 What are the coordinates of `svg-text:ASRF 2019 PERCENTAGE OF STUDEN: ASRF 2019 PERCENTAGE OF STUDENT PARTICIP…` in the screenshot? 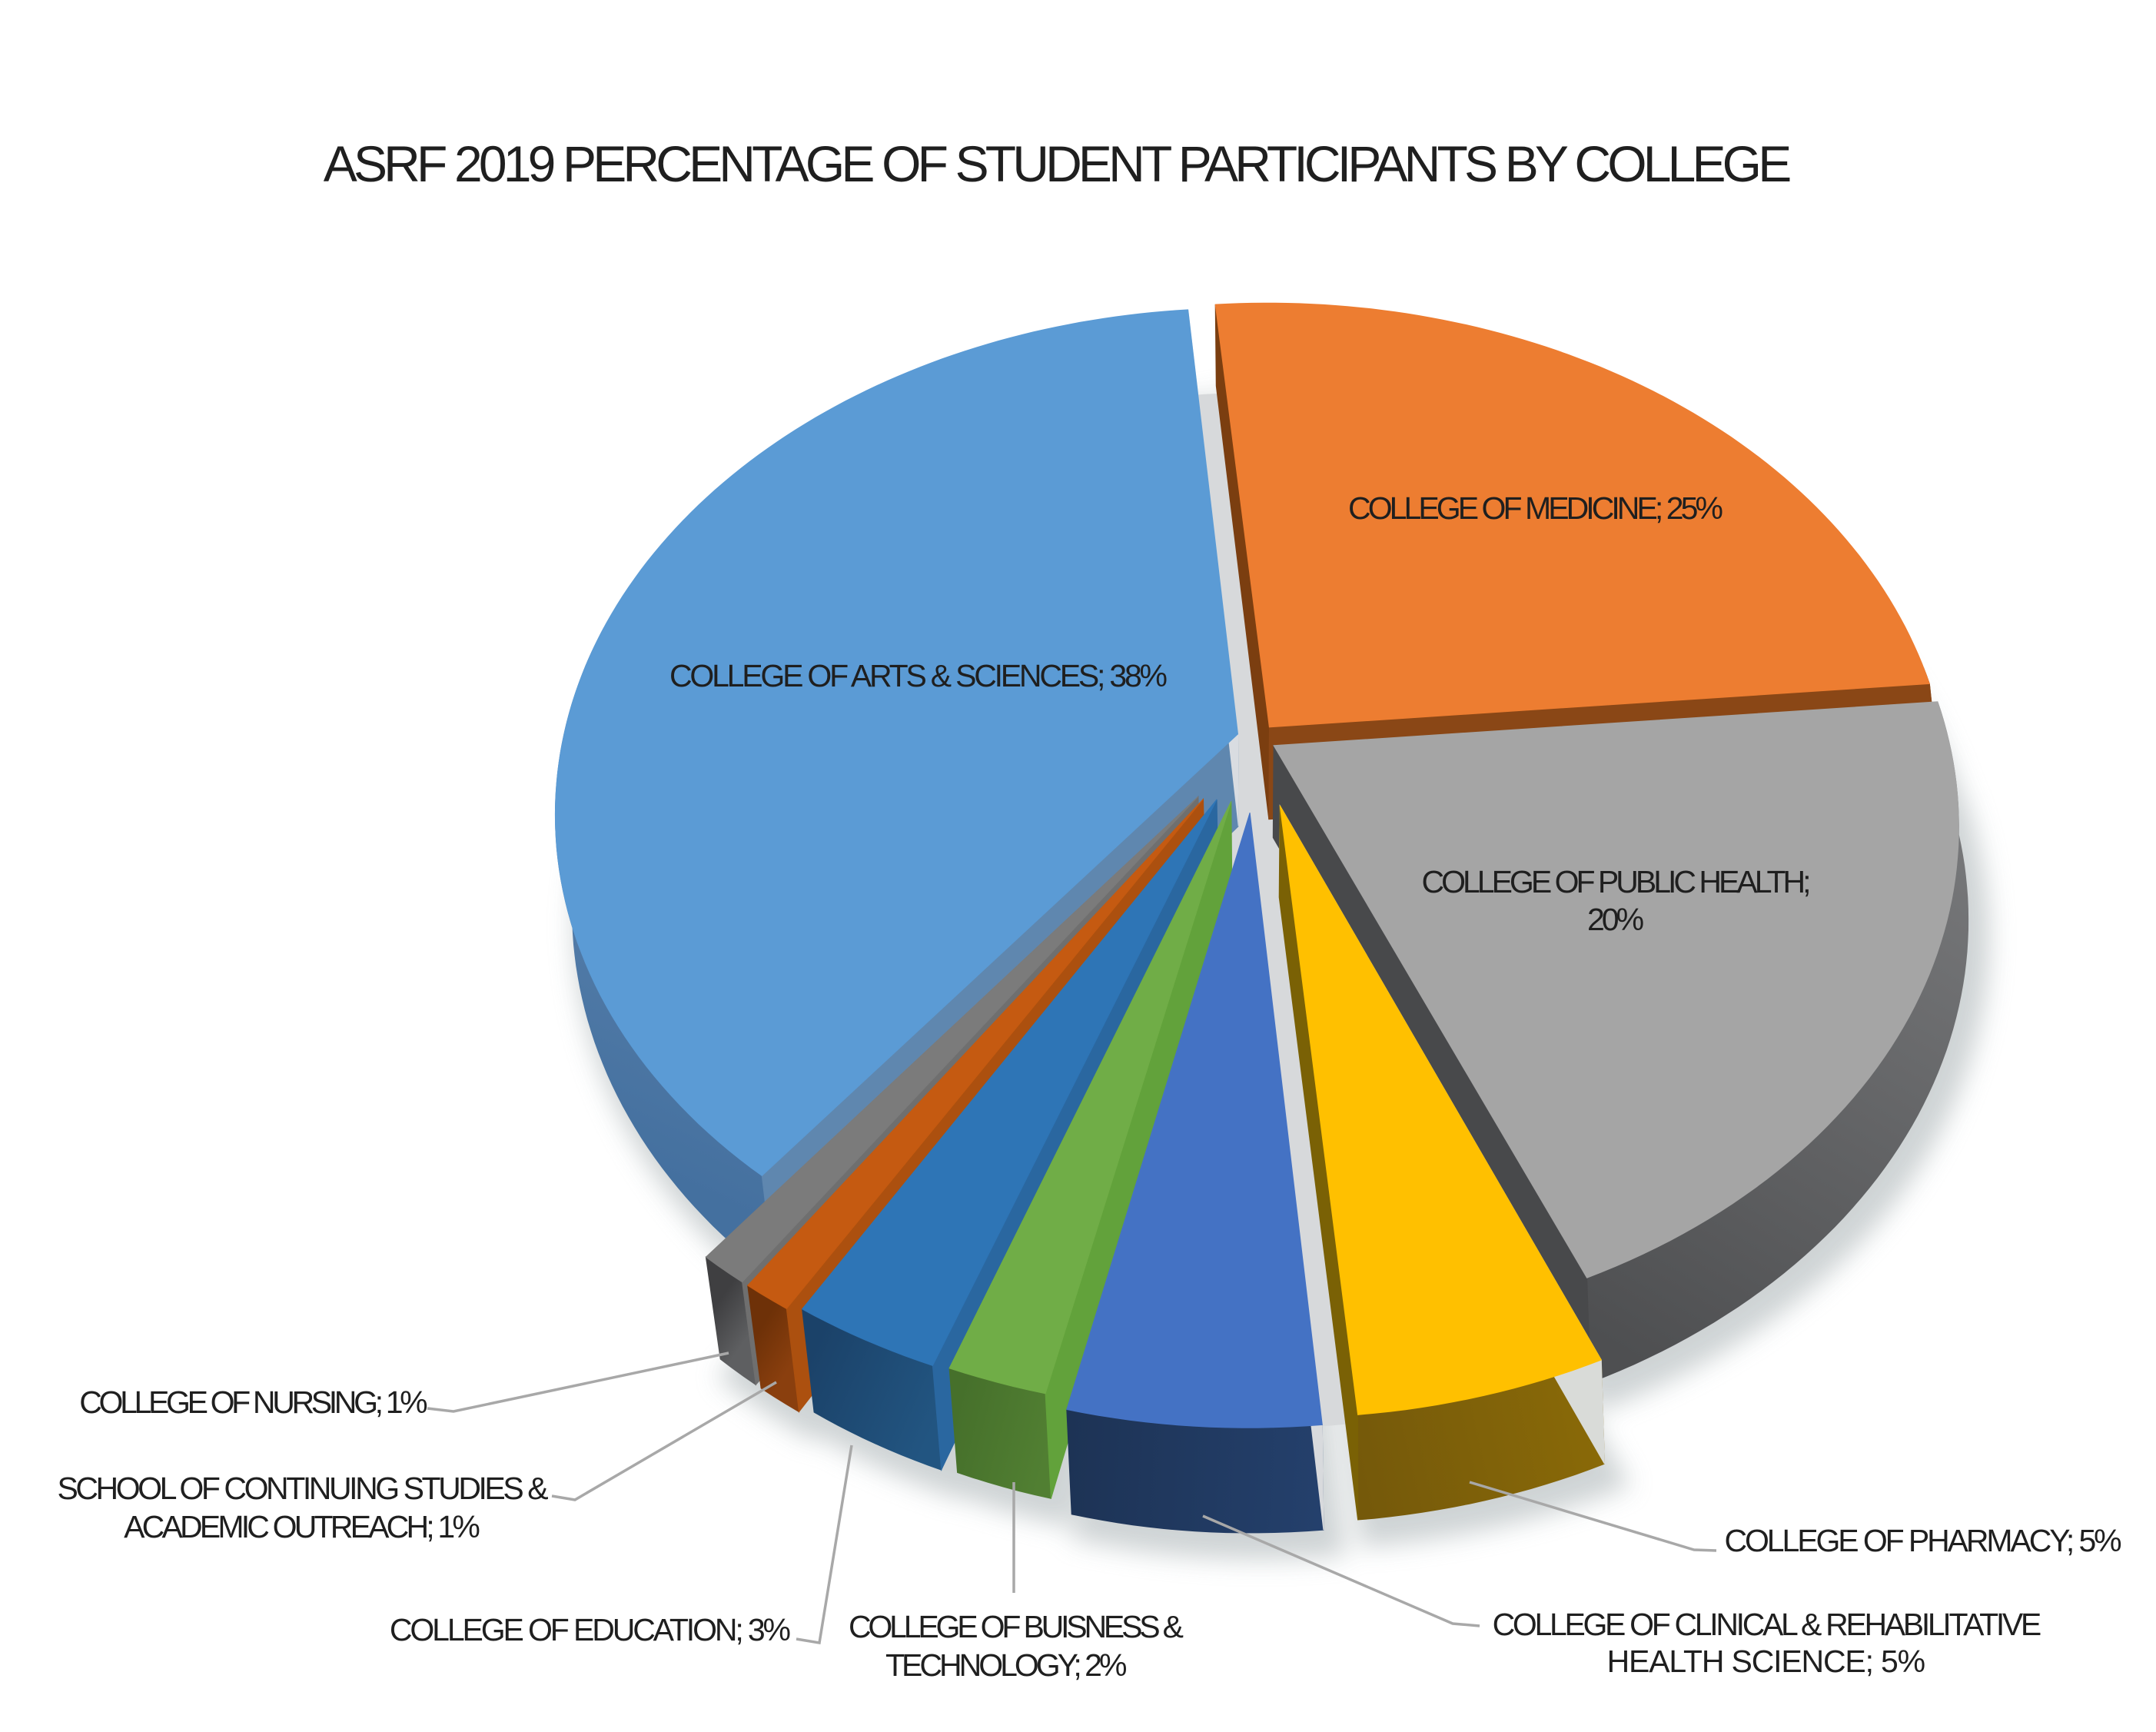 It's located at (1057, 163).